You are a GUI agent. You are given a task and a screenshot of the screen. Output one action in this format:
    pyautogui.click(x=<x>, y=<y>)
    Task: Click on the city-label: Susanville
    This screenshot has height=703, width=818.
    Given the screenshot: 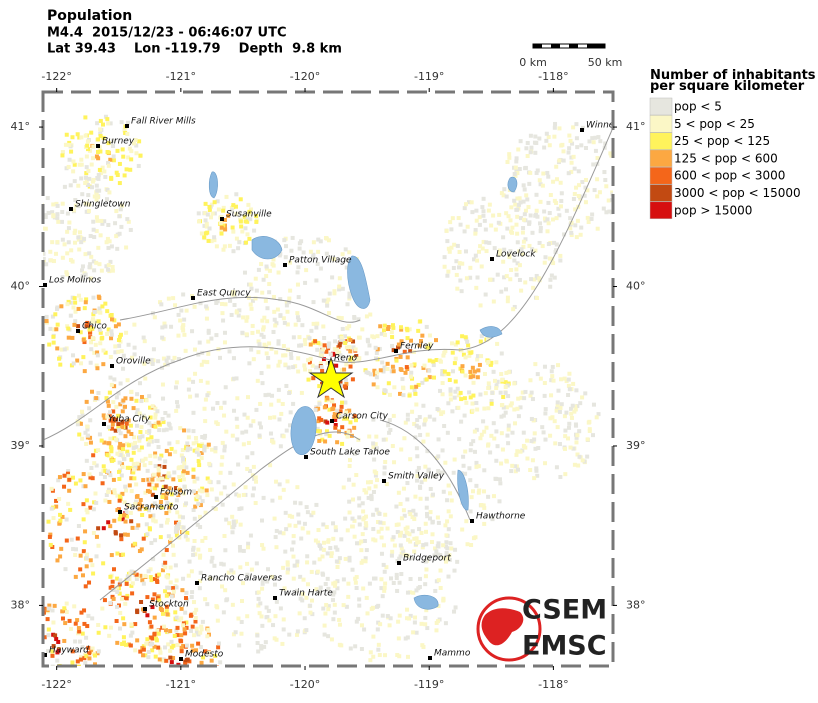 What is the action you would take?
    pyautogui.click(x=249, y=215)
    